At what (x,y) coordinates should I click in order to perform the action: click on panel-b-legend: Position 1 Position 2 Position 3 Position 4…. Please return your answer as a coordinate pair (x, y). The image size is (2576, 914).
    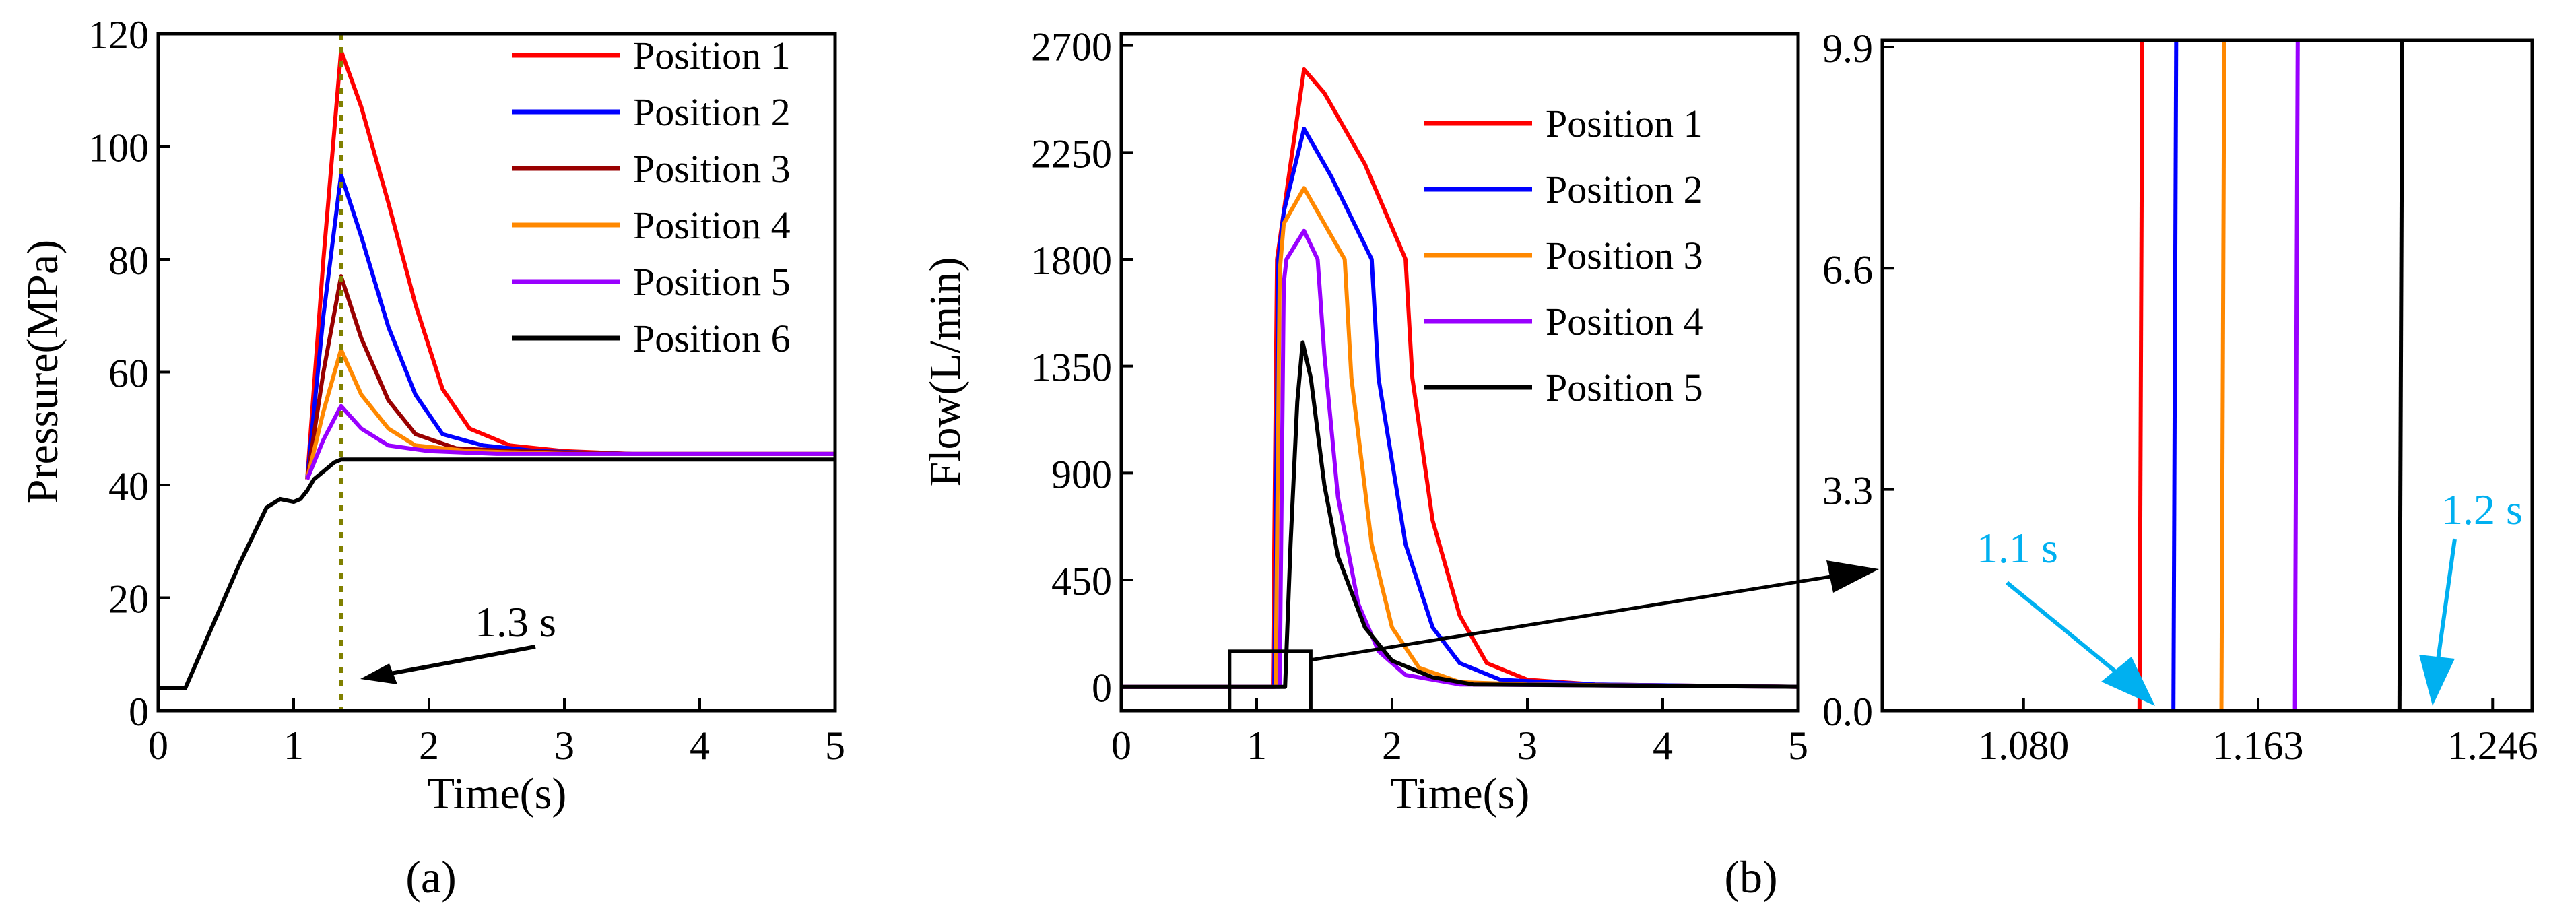
    Looking at the image, I should click on (1563, 256).